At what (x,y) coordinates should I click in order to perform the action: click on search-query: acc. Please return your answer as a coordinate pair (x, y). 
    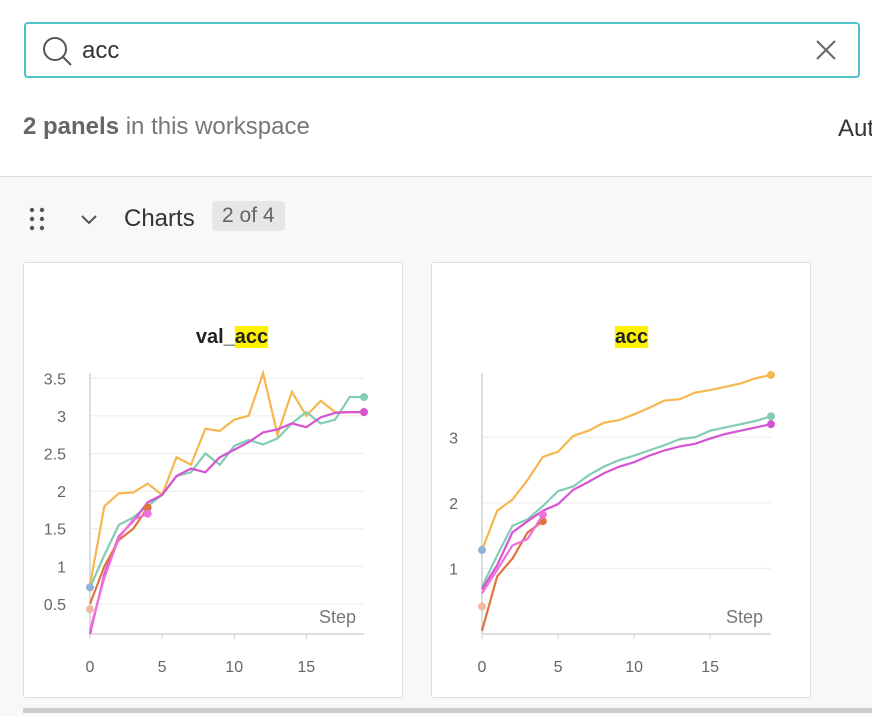
    Looking at the image, I should click on (101, 50).